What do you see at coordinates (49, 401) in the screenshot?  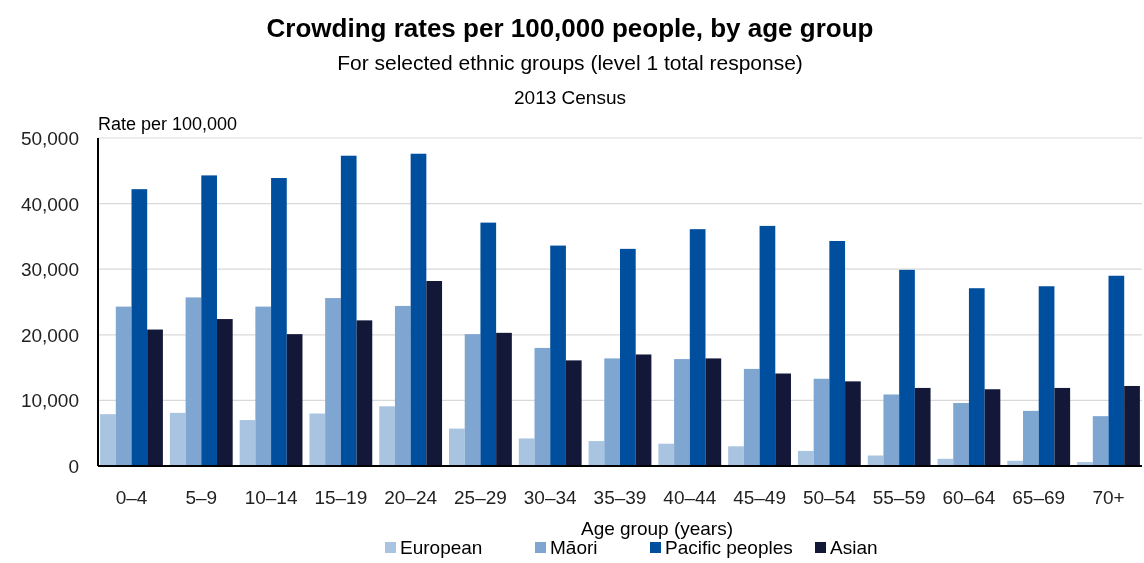 I see `y-tick-label: 10,000` at bounding box center [49, 401].